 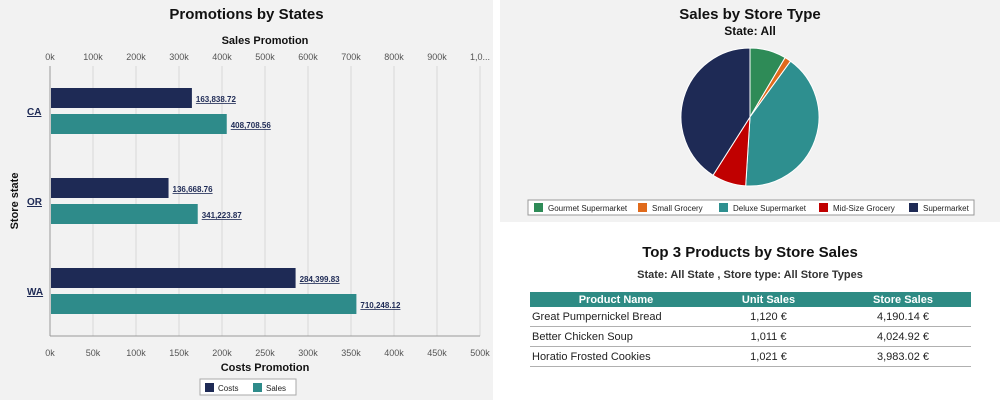 I want to click on bottom-axis-label: Costs Promotion, so click(x=265, y=368).